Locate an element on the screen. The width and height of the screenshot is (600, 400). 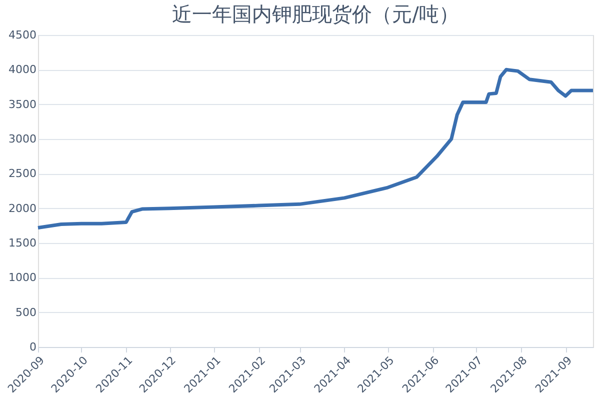
y-tick-label: 4500 is located at coordinates (22, 35).